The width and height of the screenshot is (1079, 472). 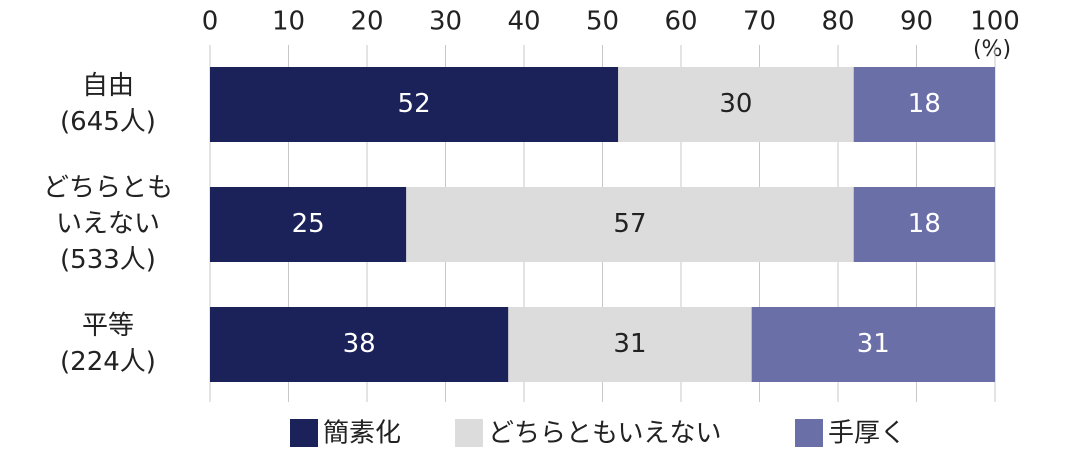 I want to click on value-label: 25, so click(x=308, y=224).